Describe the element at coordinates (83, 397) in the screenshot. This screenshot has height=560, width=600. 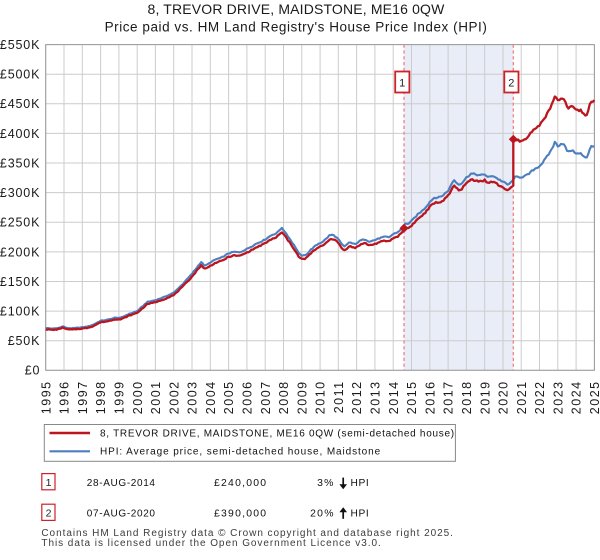
I see `svg-text: 1997` at that location.